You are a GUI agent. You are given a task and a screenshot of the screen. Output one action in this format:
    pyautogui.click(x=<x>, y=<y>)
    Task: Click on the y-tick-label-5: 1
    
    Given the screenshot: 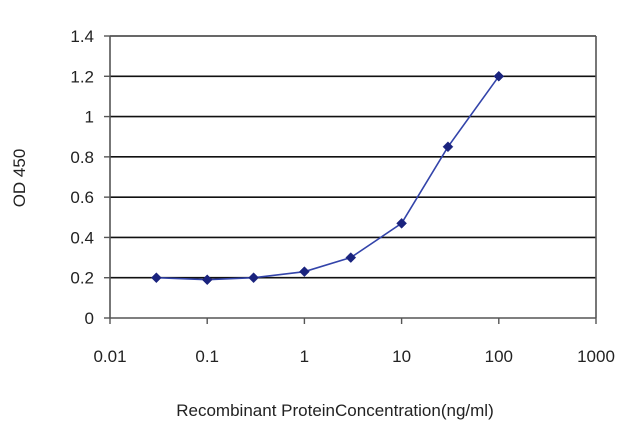 What is the action you would take?
    pyautogui.click(x=89, y=117)
    